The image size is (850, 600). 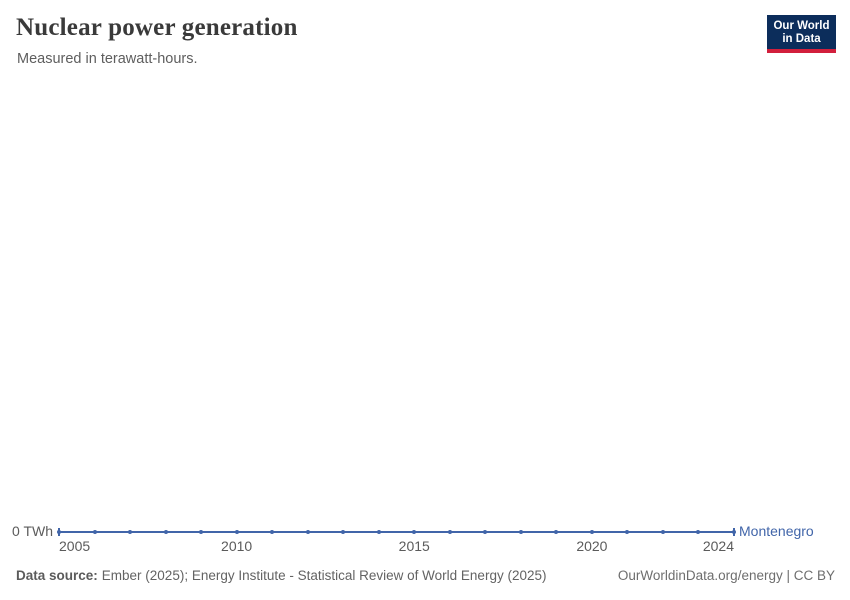 What do you see at coordinates (520, 531) in the screenshot?
I see `data-point-2018` at bounding box center [520, 531].